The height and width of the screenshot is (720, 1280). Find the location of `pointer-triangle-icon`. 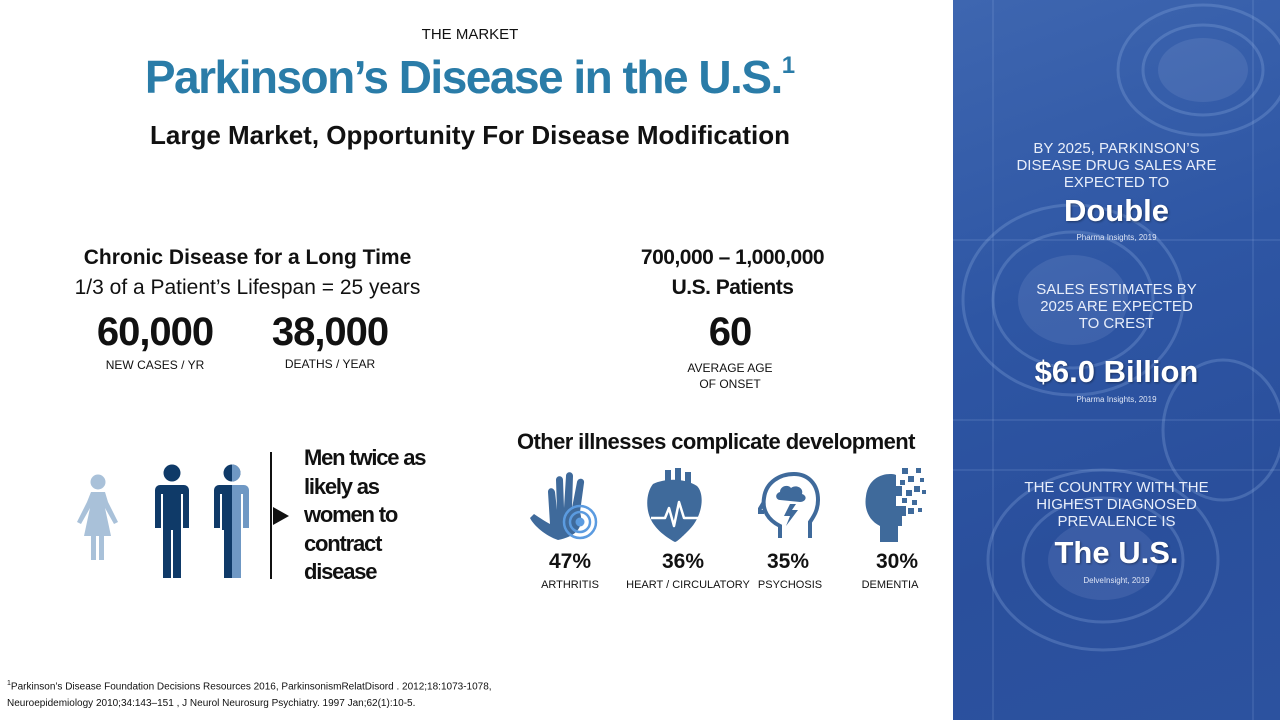

pointer-triangle-icon is located at coordinates (281, 516).